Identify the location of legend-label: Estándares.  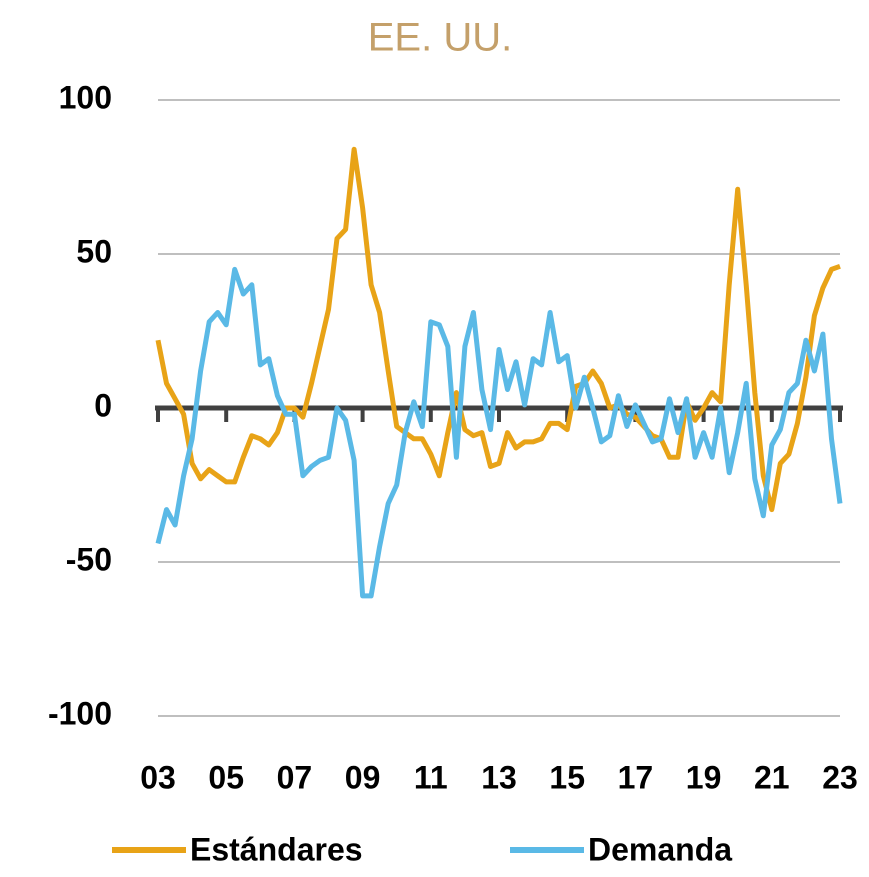
(276, 849).